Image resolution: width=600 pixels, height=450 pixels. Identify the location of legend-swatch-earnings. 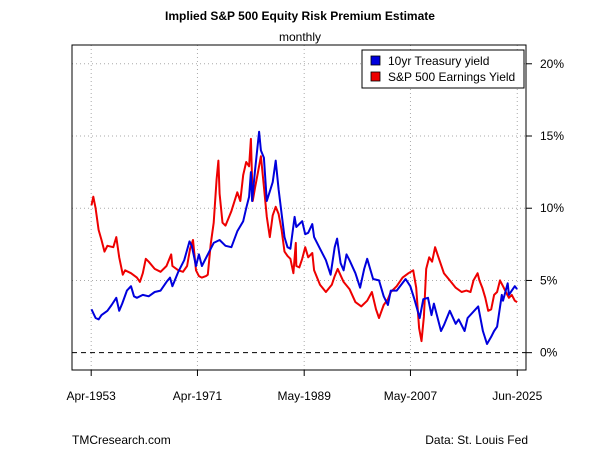
(375, 76).